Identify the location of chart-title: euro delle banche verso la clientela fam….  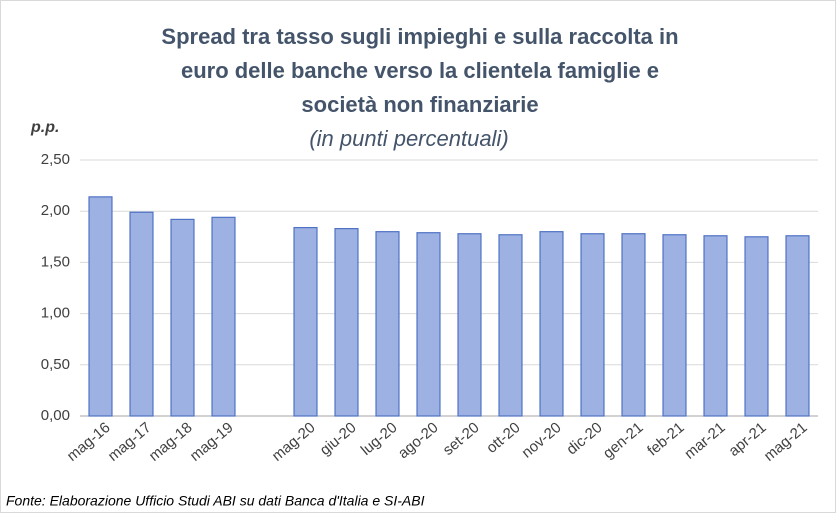
(420, 70).